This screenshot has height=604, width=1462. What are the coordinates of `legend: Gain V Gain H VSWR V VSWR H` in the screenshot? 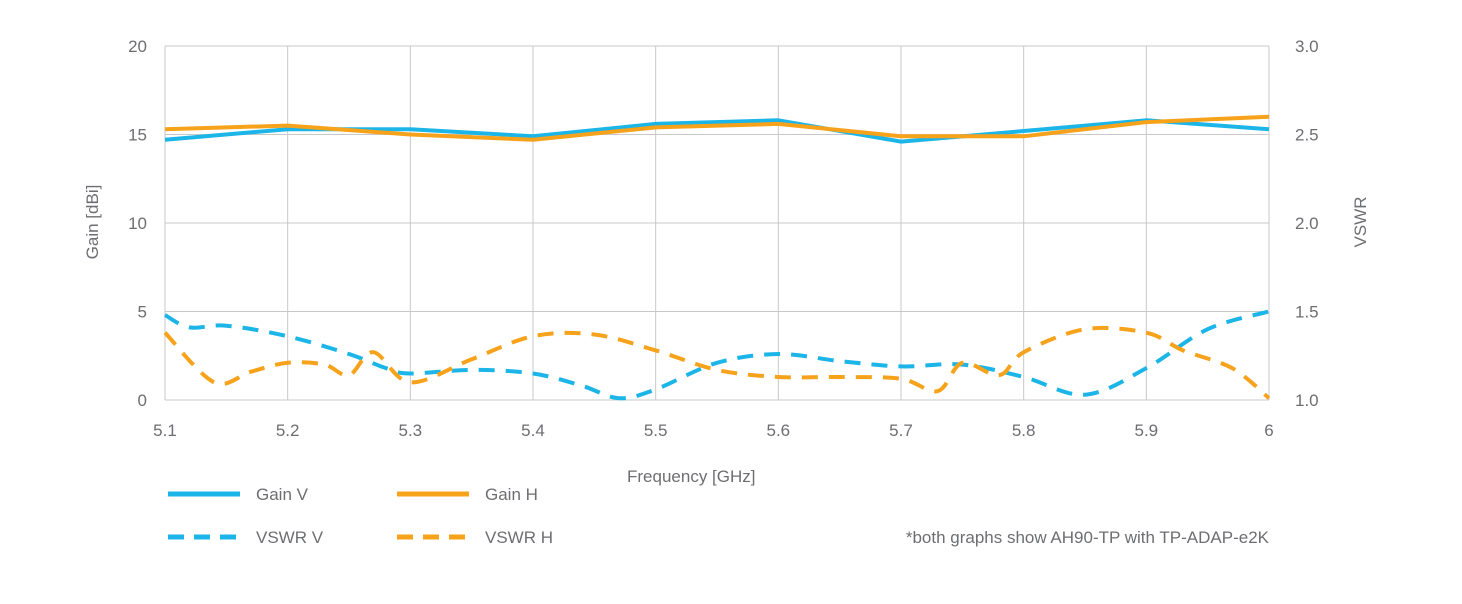 It's located at (360, 516).